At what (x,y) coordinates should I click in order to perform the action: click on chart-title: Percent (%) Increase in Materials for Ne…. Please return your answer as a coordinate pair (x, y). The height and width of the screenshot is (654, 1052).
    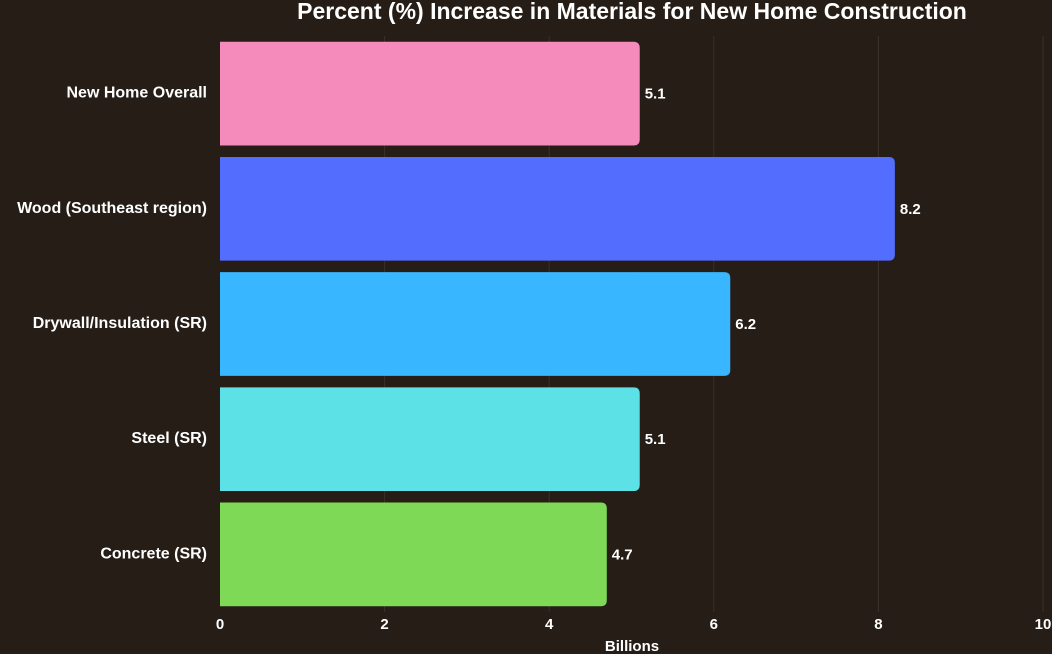
    Looking at the image, I should click on (632, 12).